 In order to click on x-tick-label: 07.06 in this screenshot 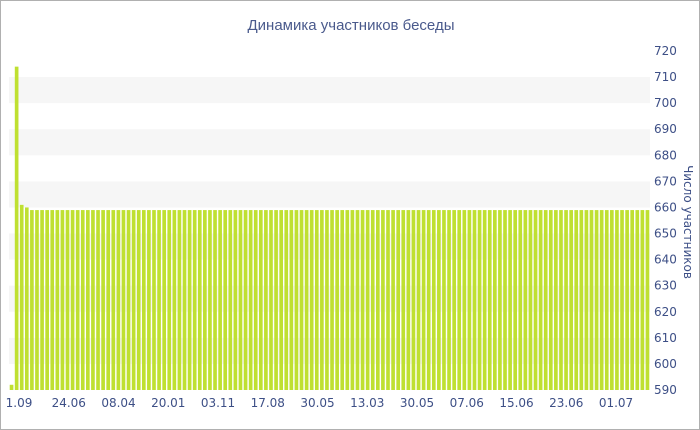, I will do `click(467, 403)`.